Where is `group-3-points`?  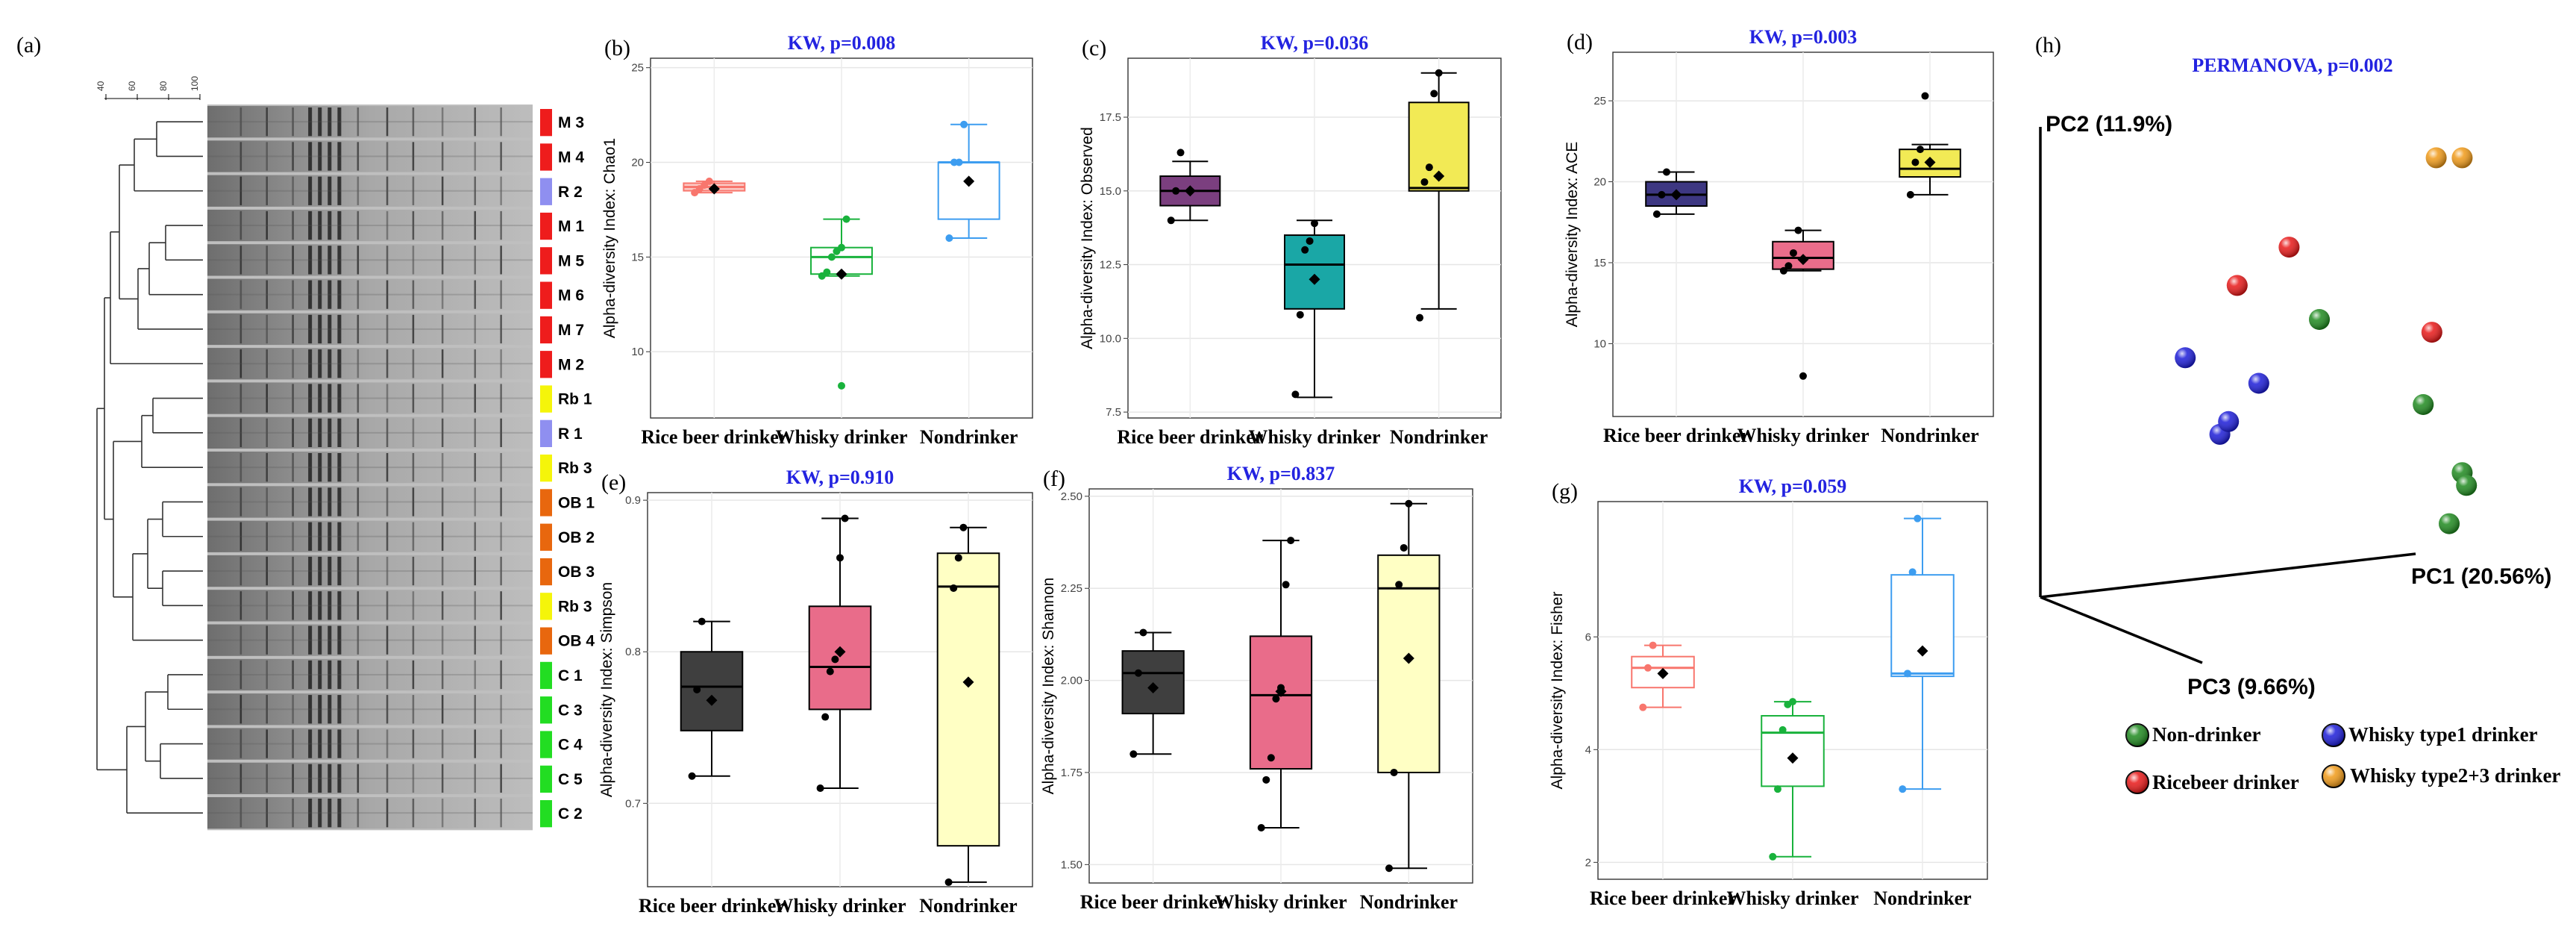
group-3-points is located at coordinates (2222, 396).